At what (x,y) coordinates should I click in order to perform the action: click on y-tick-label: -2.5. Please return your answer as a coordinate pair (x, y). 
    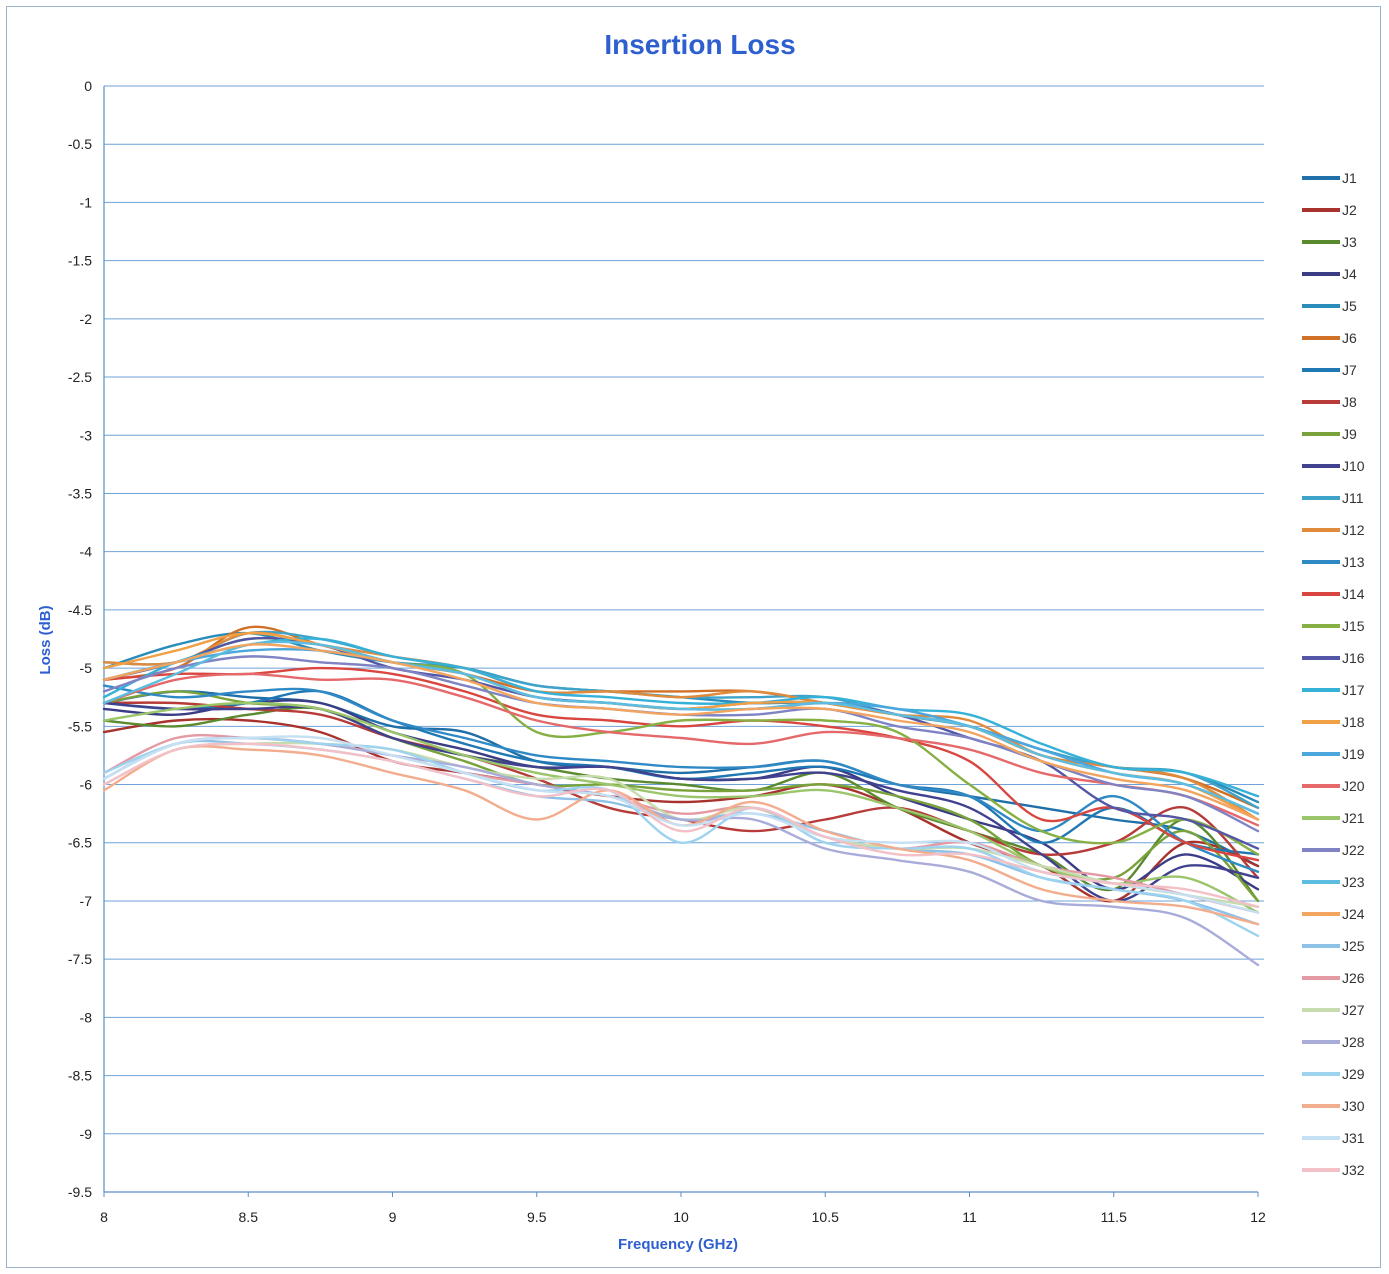
    Looking at the image, I should click on (80, 377).